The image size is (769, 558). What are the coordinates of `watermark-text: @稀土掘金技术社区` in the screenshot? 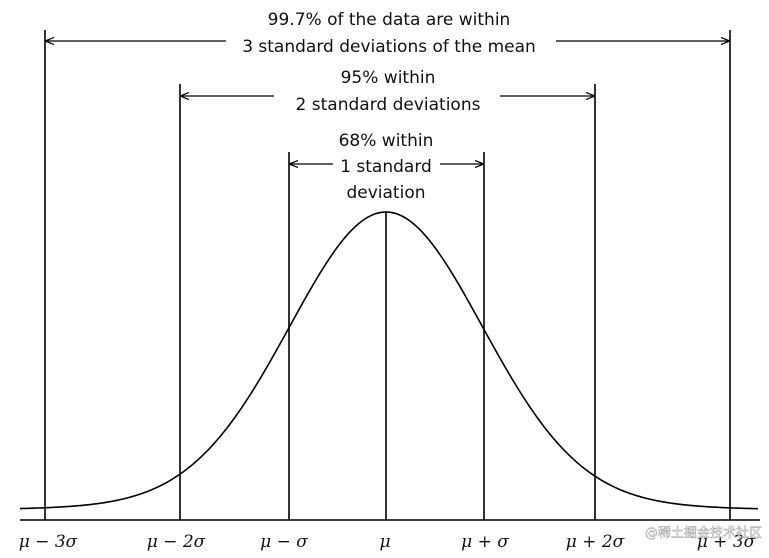 It's located at (703, 533).